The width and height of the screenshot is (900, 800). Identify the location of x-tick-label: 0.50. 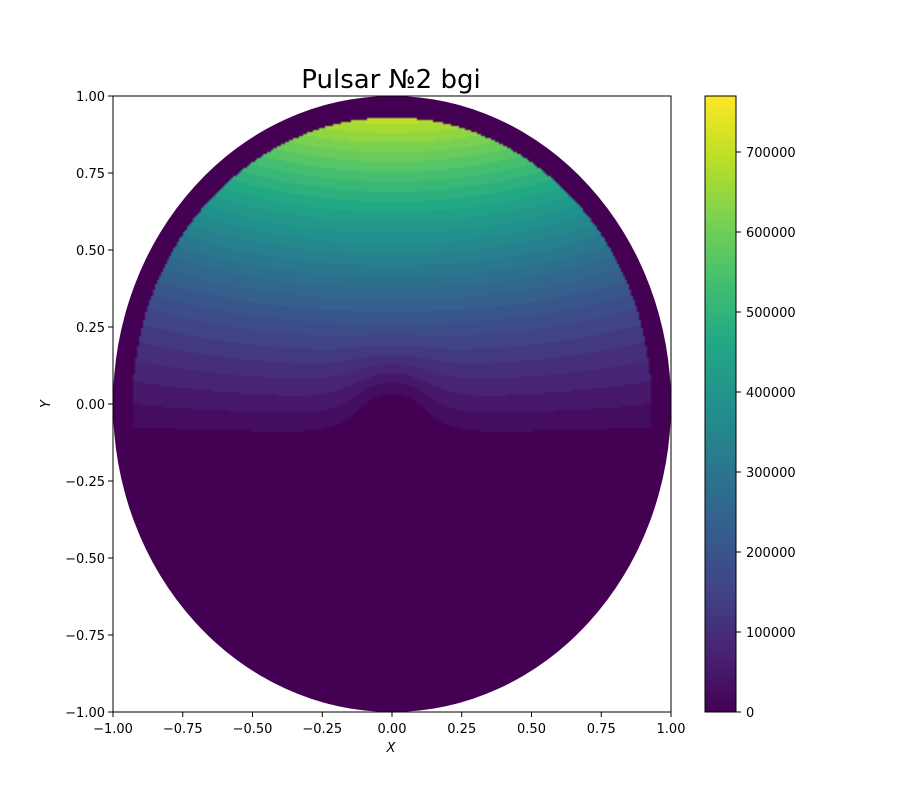
(531, 729).